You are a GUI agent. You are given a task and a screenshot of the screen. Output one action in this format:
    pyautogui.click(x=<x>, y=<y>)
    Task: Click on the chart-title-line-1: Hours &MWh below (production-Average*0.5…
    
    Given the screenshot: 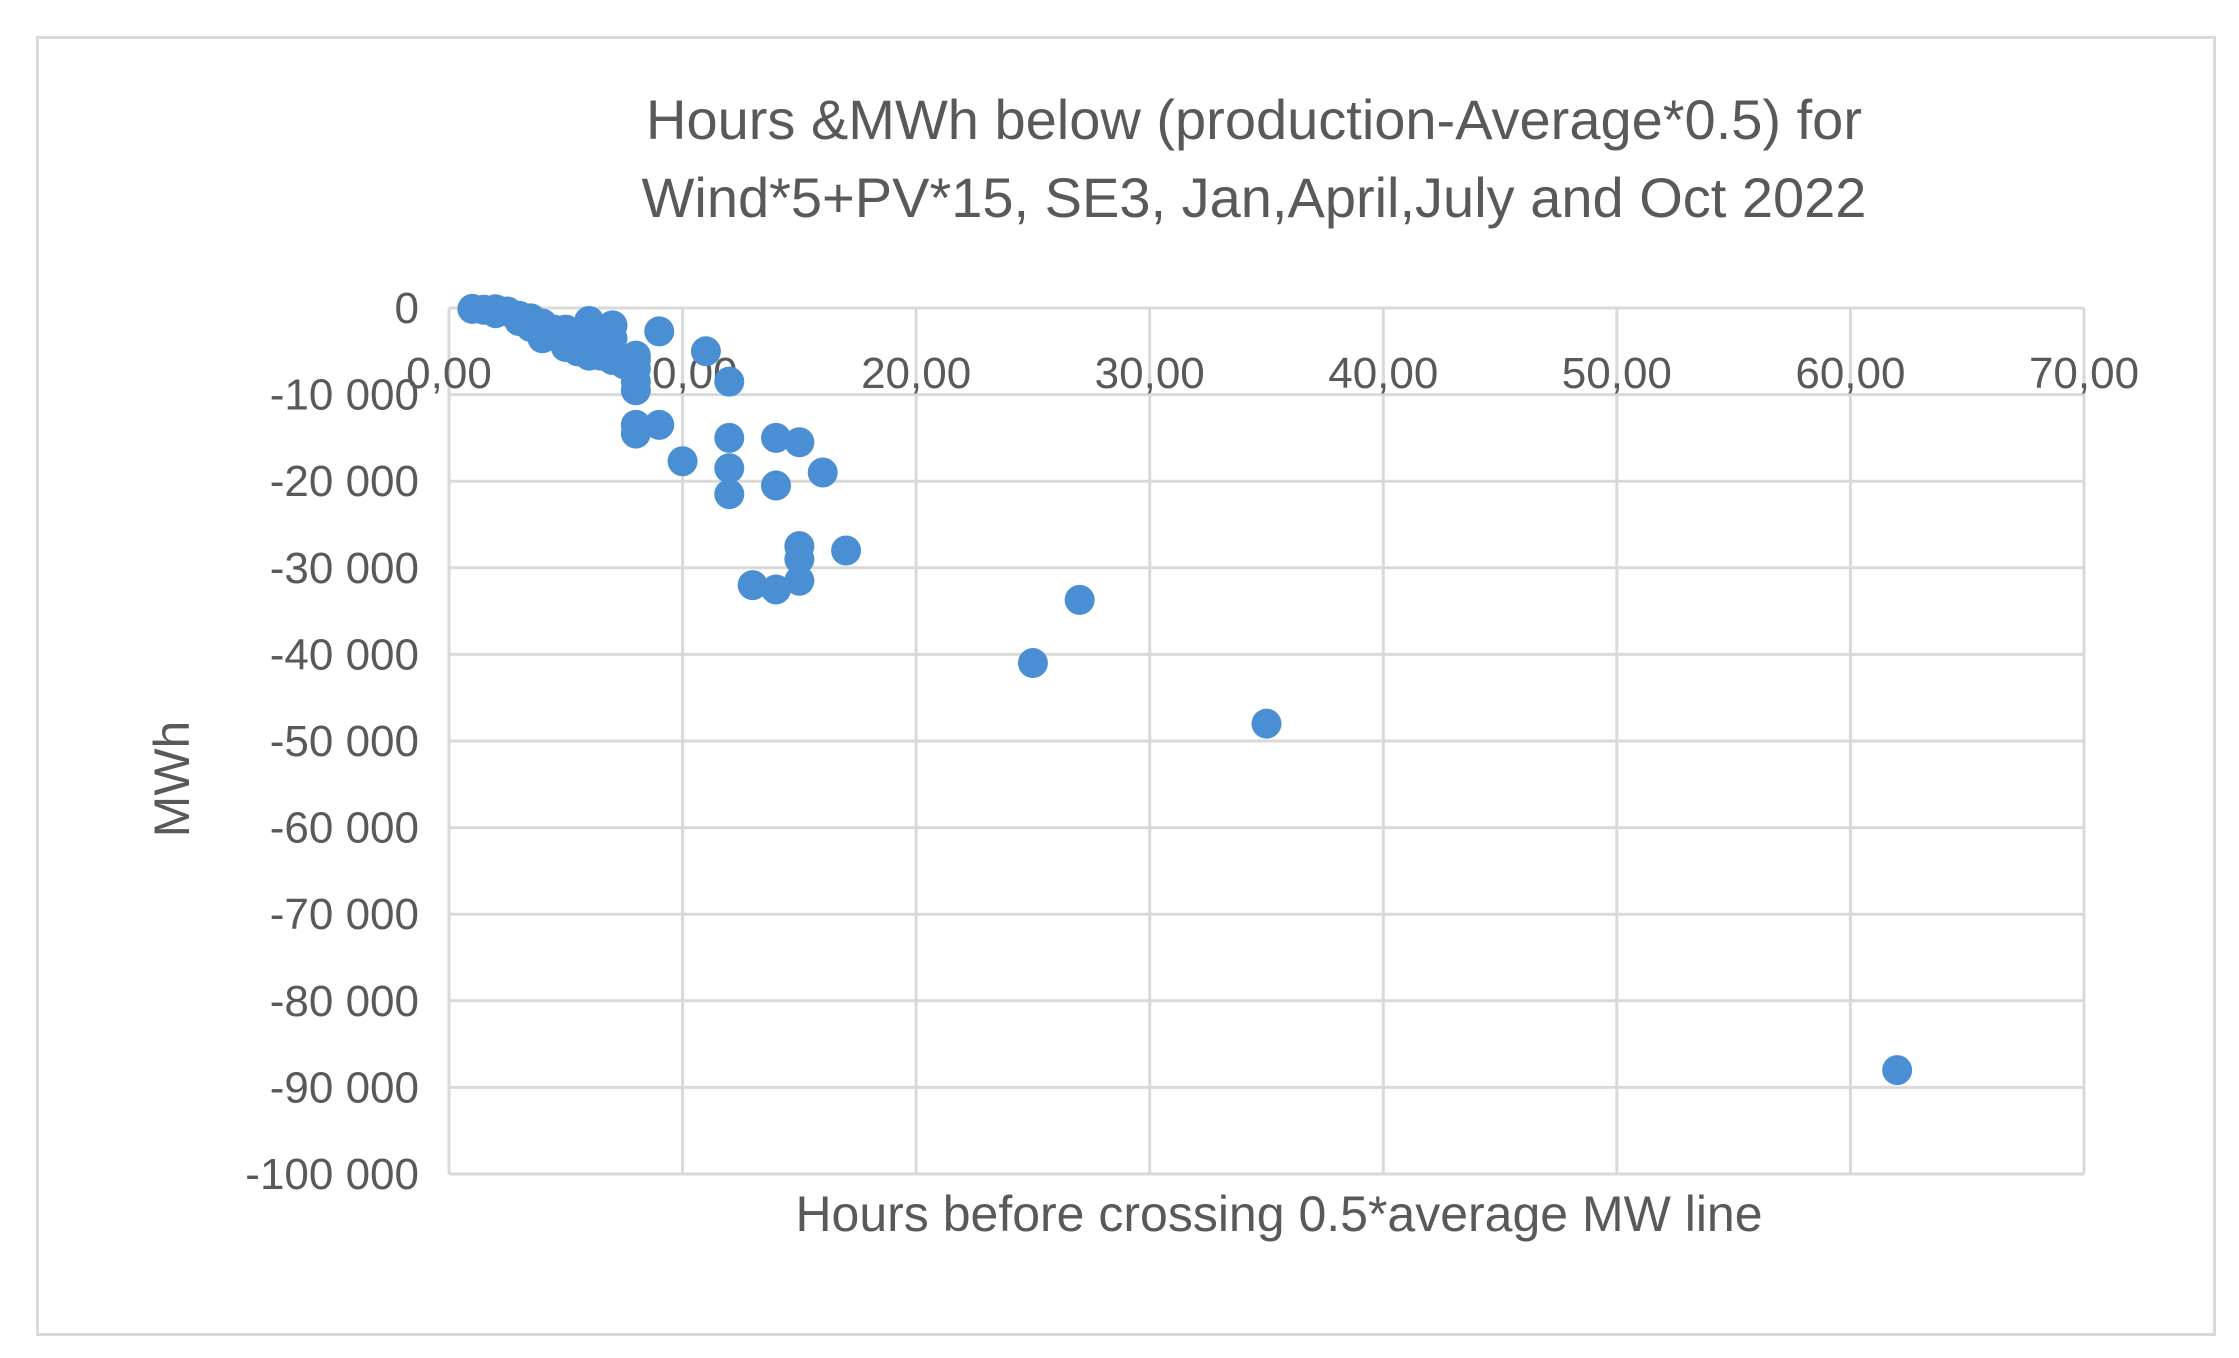 What is the action you would take?
    pyautogui.click(x=1254, y=119)
    